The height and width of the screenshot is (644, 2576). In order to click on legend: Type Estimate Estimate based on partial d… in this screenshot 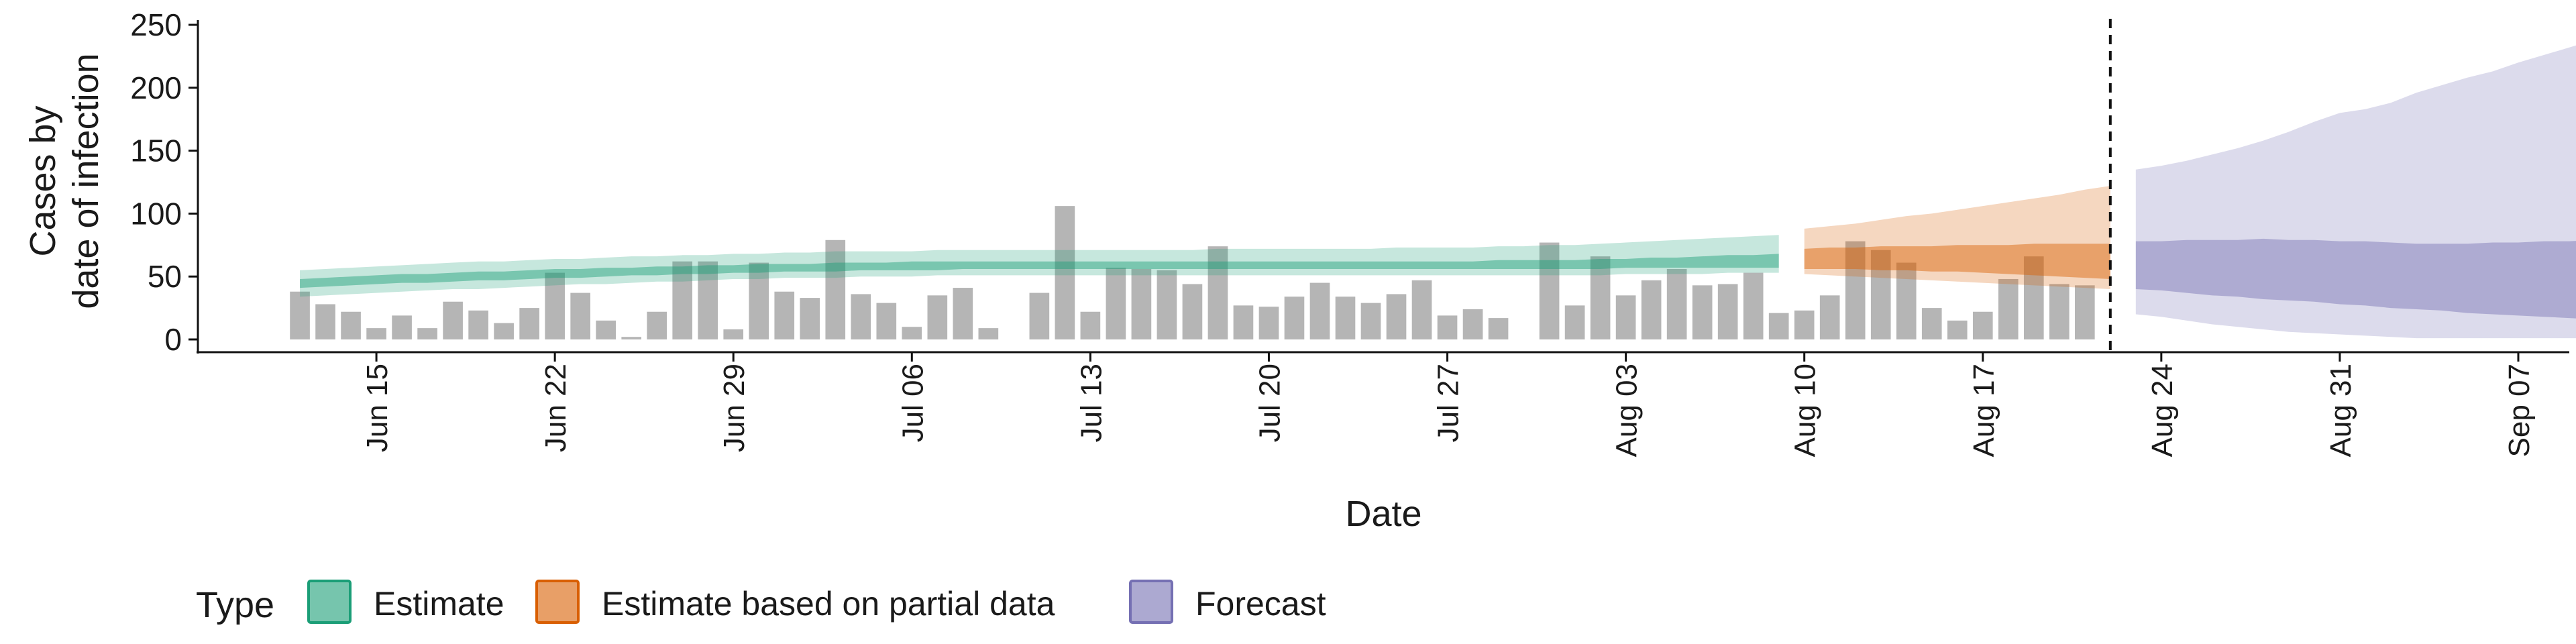, I will do `click(761, 602)`.